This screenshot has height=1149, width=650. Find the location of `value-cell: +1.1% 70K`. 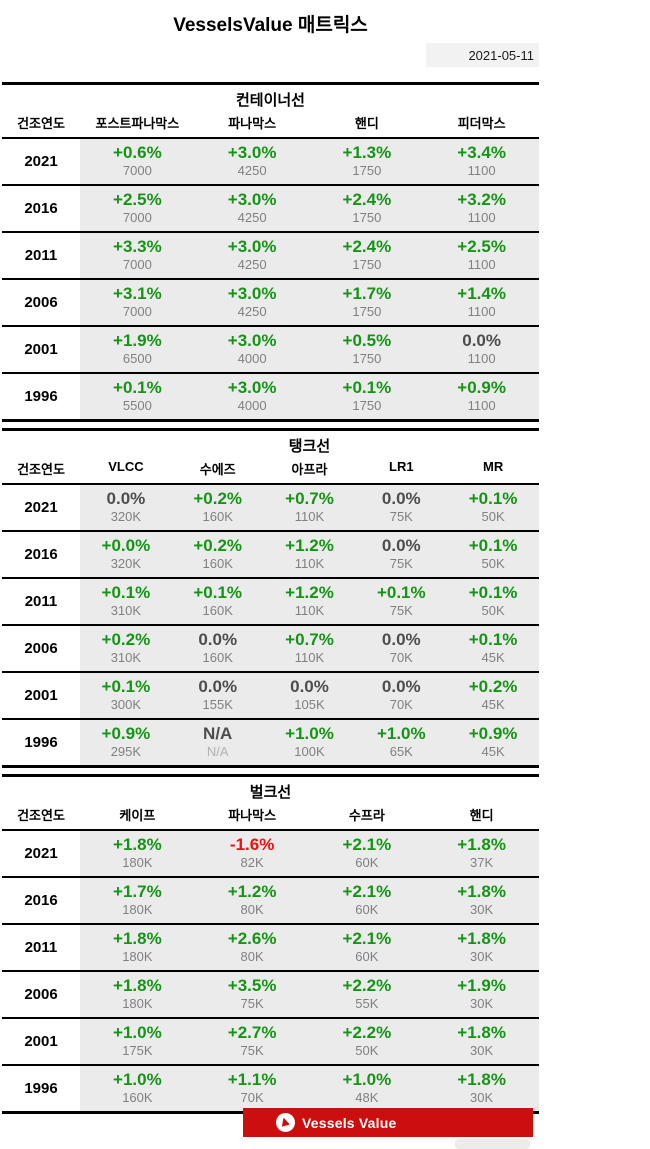

value-cell: +1.1% 70K is located at coordinates (252, 1088).